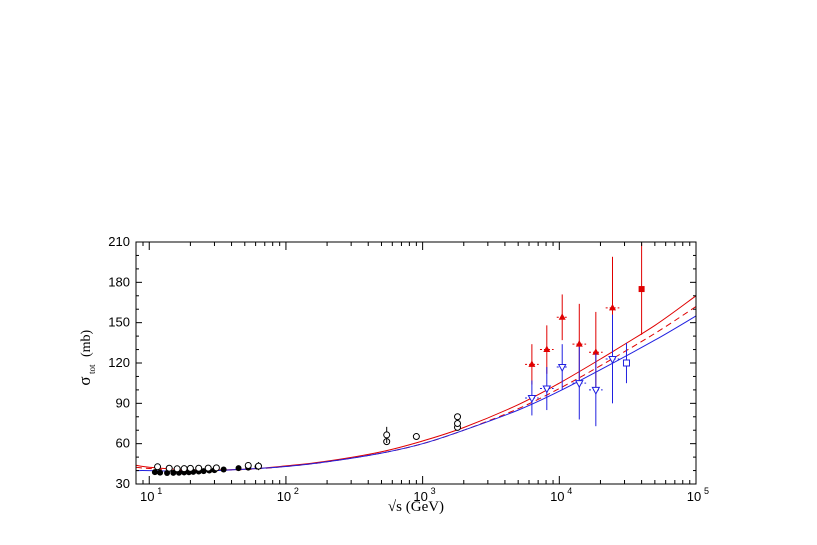  Describe the element at coordinates (119, 362) in the screenshot. I see `y-tick-label: 120` at that location.